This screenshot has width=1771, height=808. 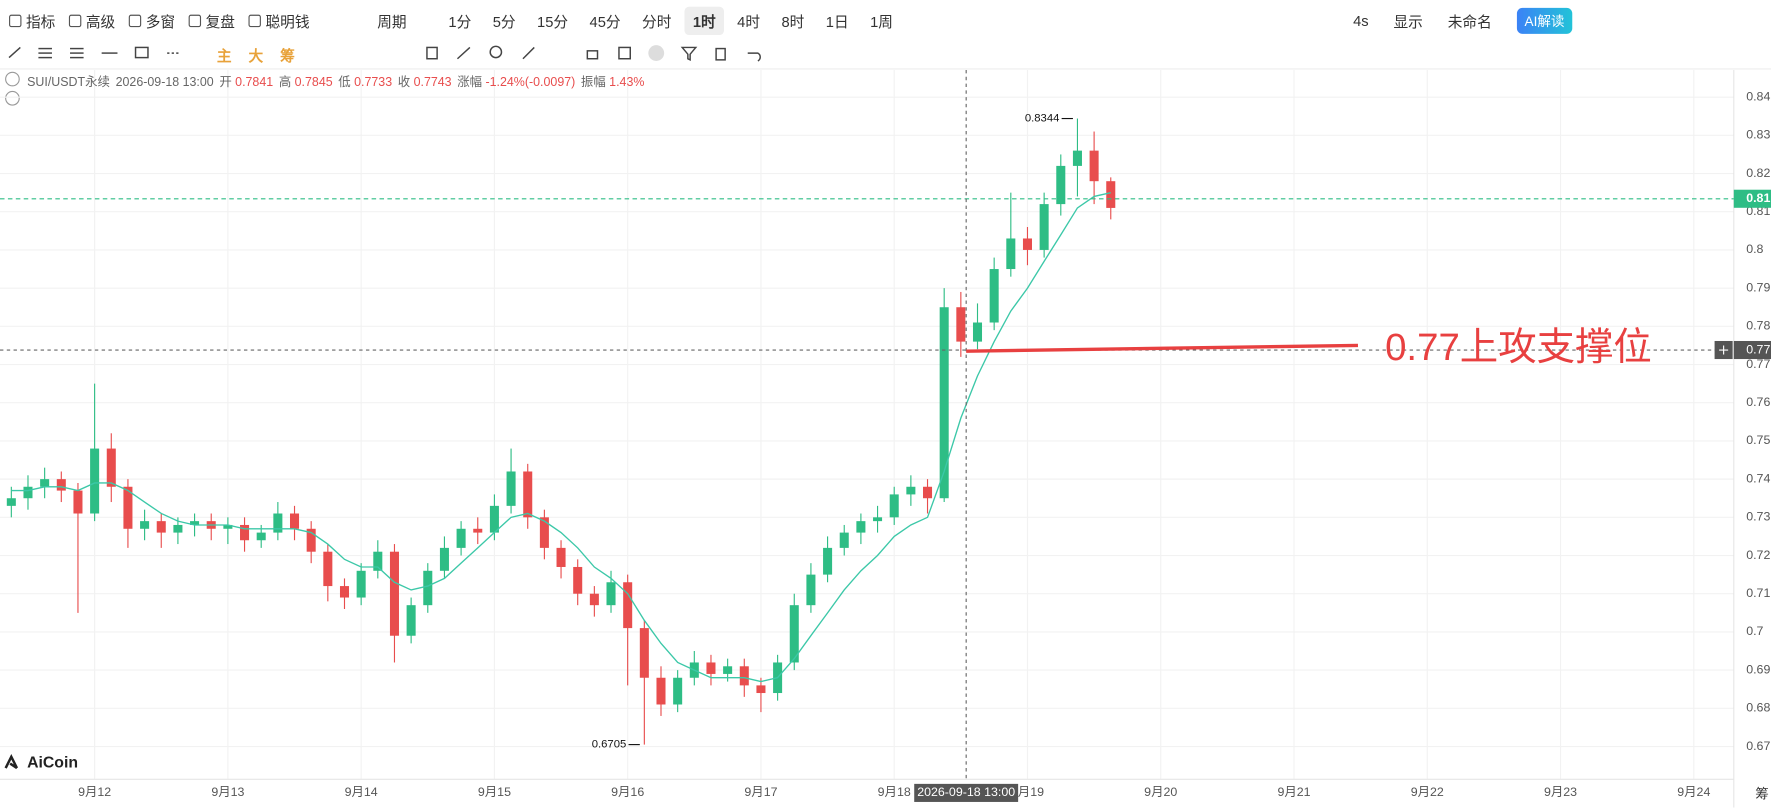 What do you see at coordinates (1758, 402) in the screenshot?
I see `y-tick-label: 0.76` at bounding box center [1758, 402].